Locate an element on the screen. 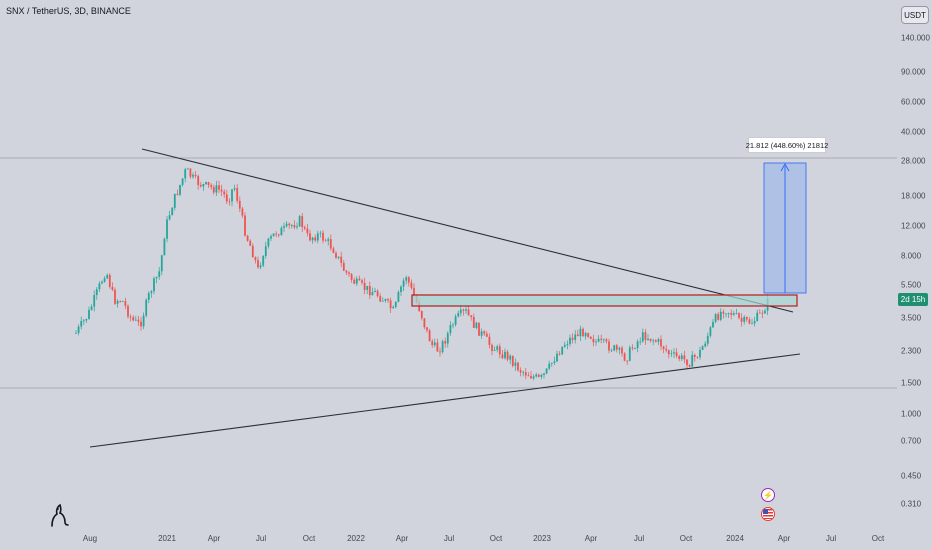  time-axis-label: 2022 is located at coordinates (356, 538).